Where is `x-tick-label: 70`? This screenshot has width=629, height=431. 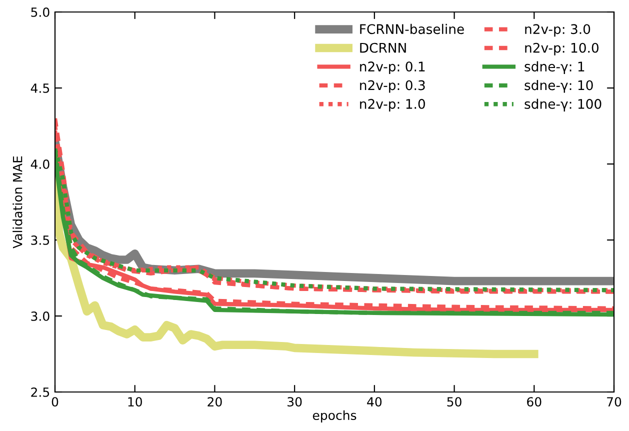
x-tick-label: 70 is located at coordinates (614, 402).